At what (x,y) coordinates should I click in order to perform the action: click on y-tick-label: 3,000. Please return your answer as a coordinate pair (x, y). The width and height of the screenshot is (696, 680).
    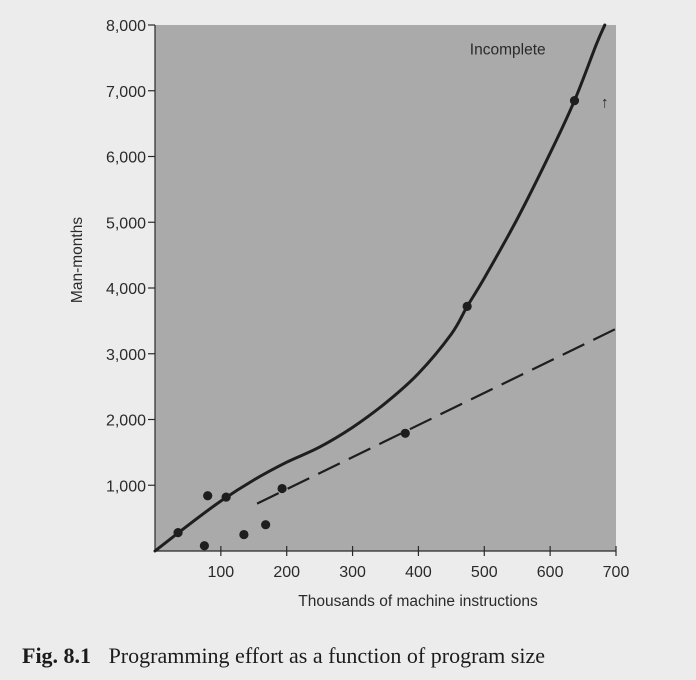
    Looking at the image, I should click on (126, 355).